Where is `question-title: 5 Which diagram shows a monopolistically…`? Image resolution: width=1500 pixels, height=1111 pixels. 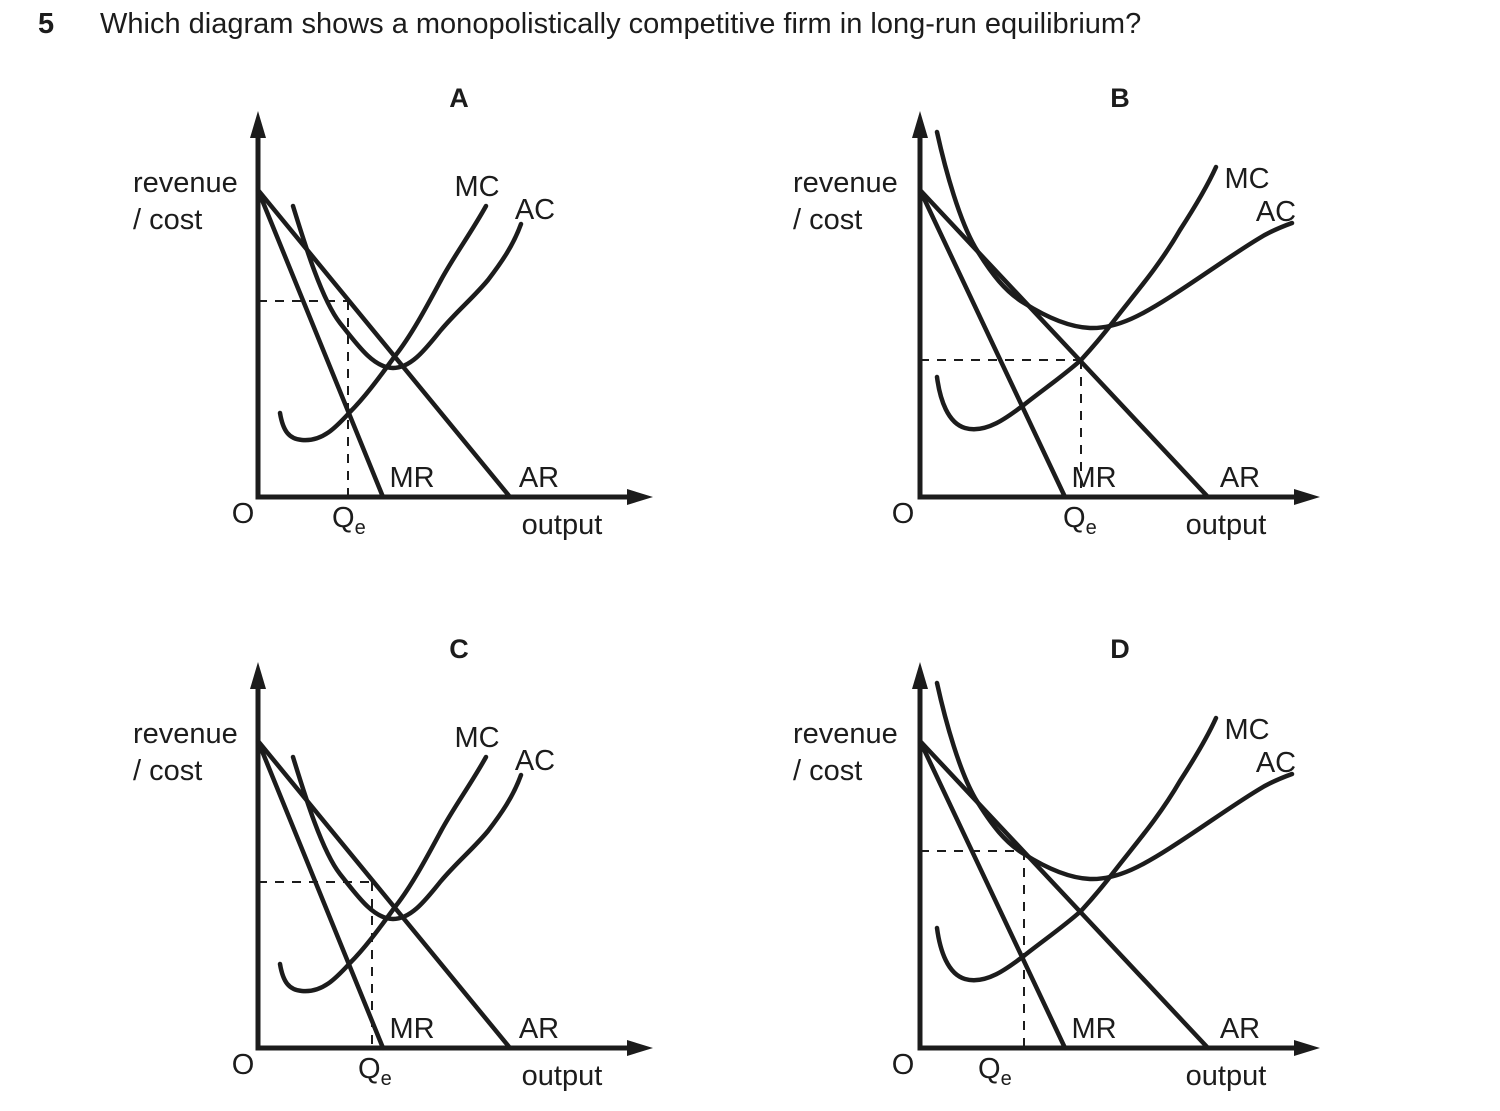
question-title: 5 Which diagram shows a monopolistically… is located at coordinates (589, 24).